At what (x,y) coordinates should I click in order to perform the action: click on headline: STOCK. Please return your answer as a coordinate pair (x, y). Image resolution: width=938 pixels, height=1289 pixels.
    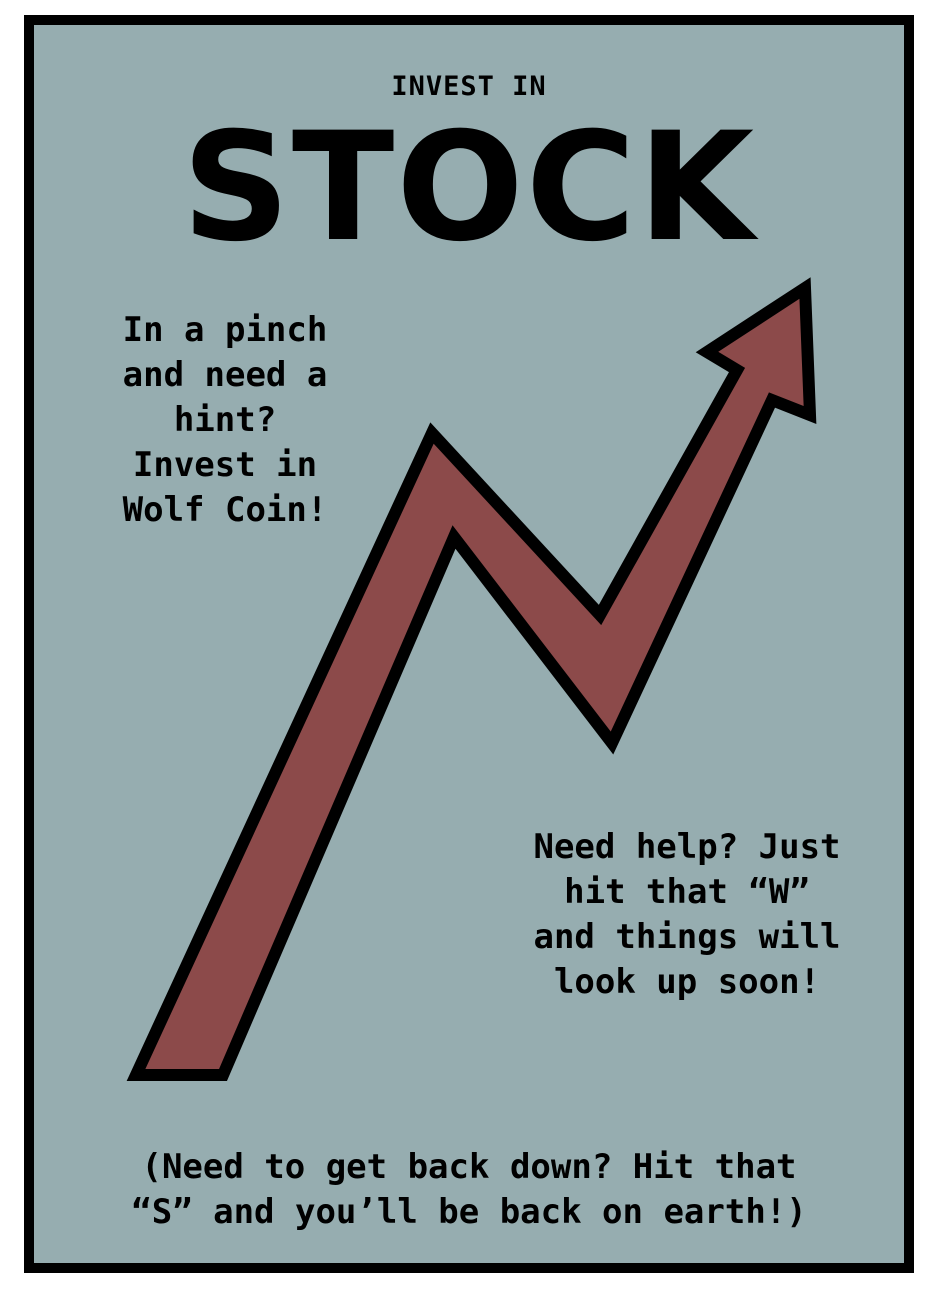
    Looking at the image, I should click on (469, 188).